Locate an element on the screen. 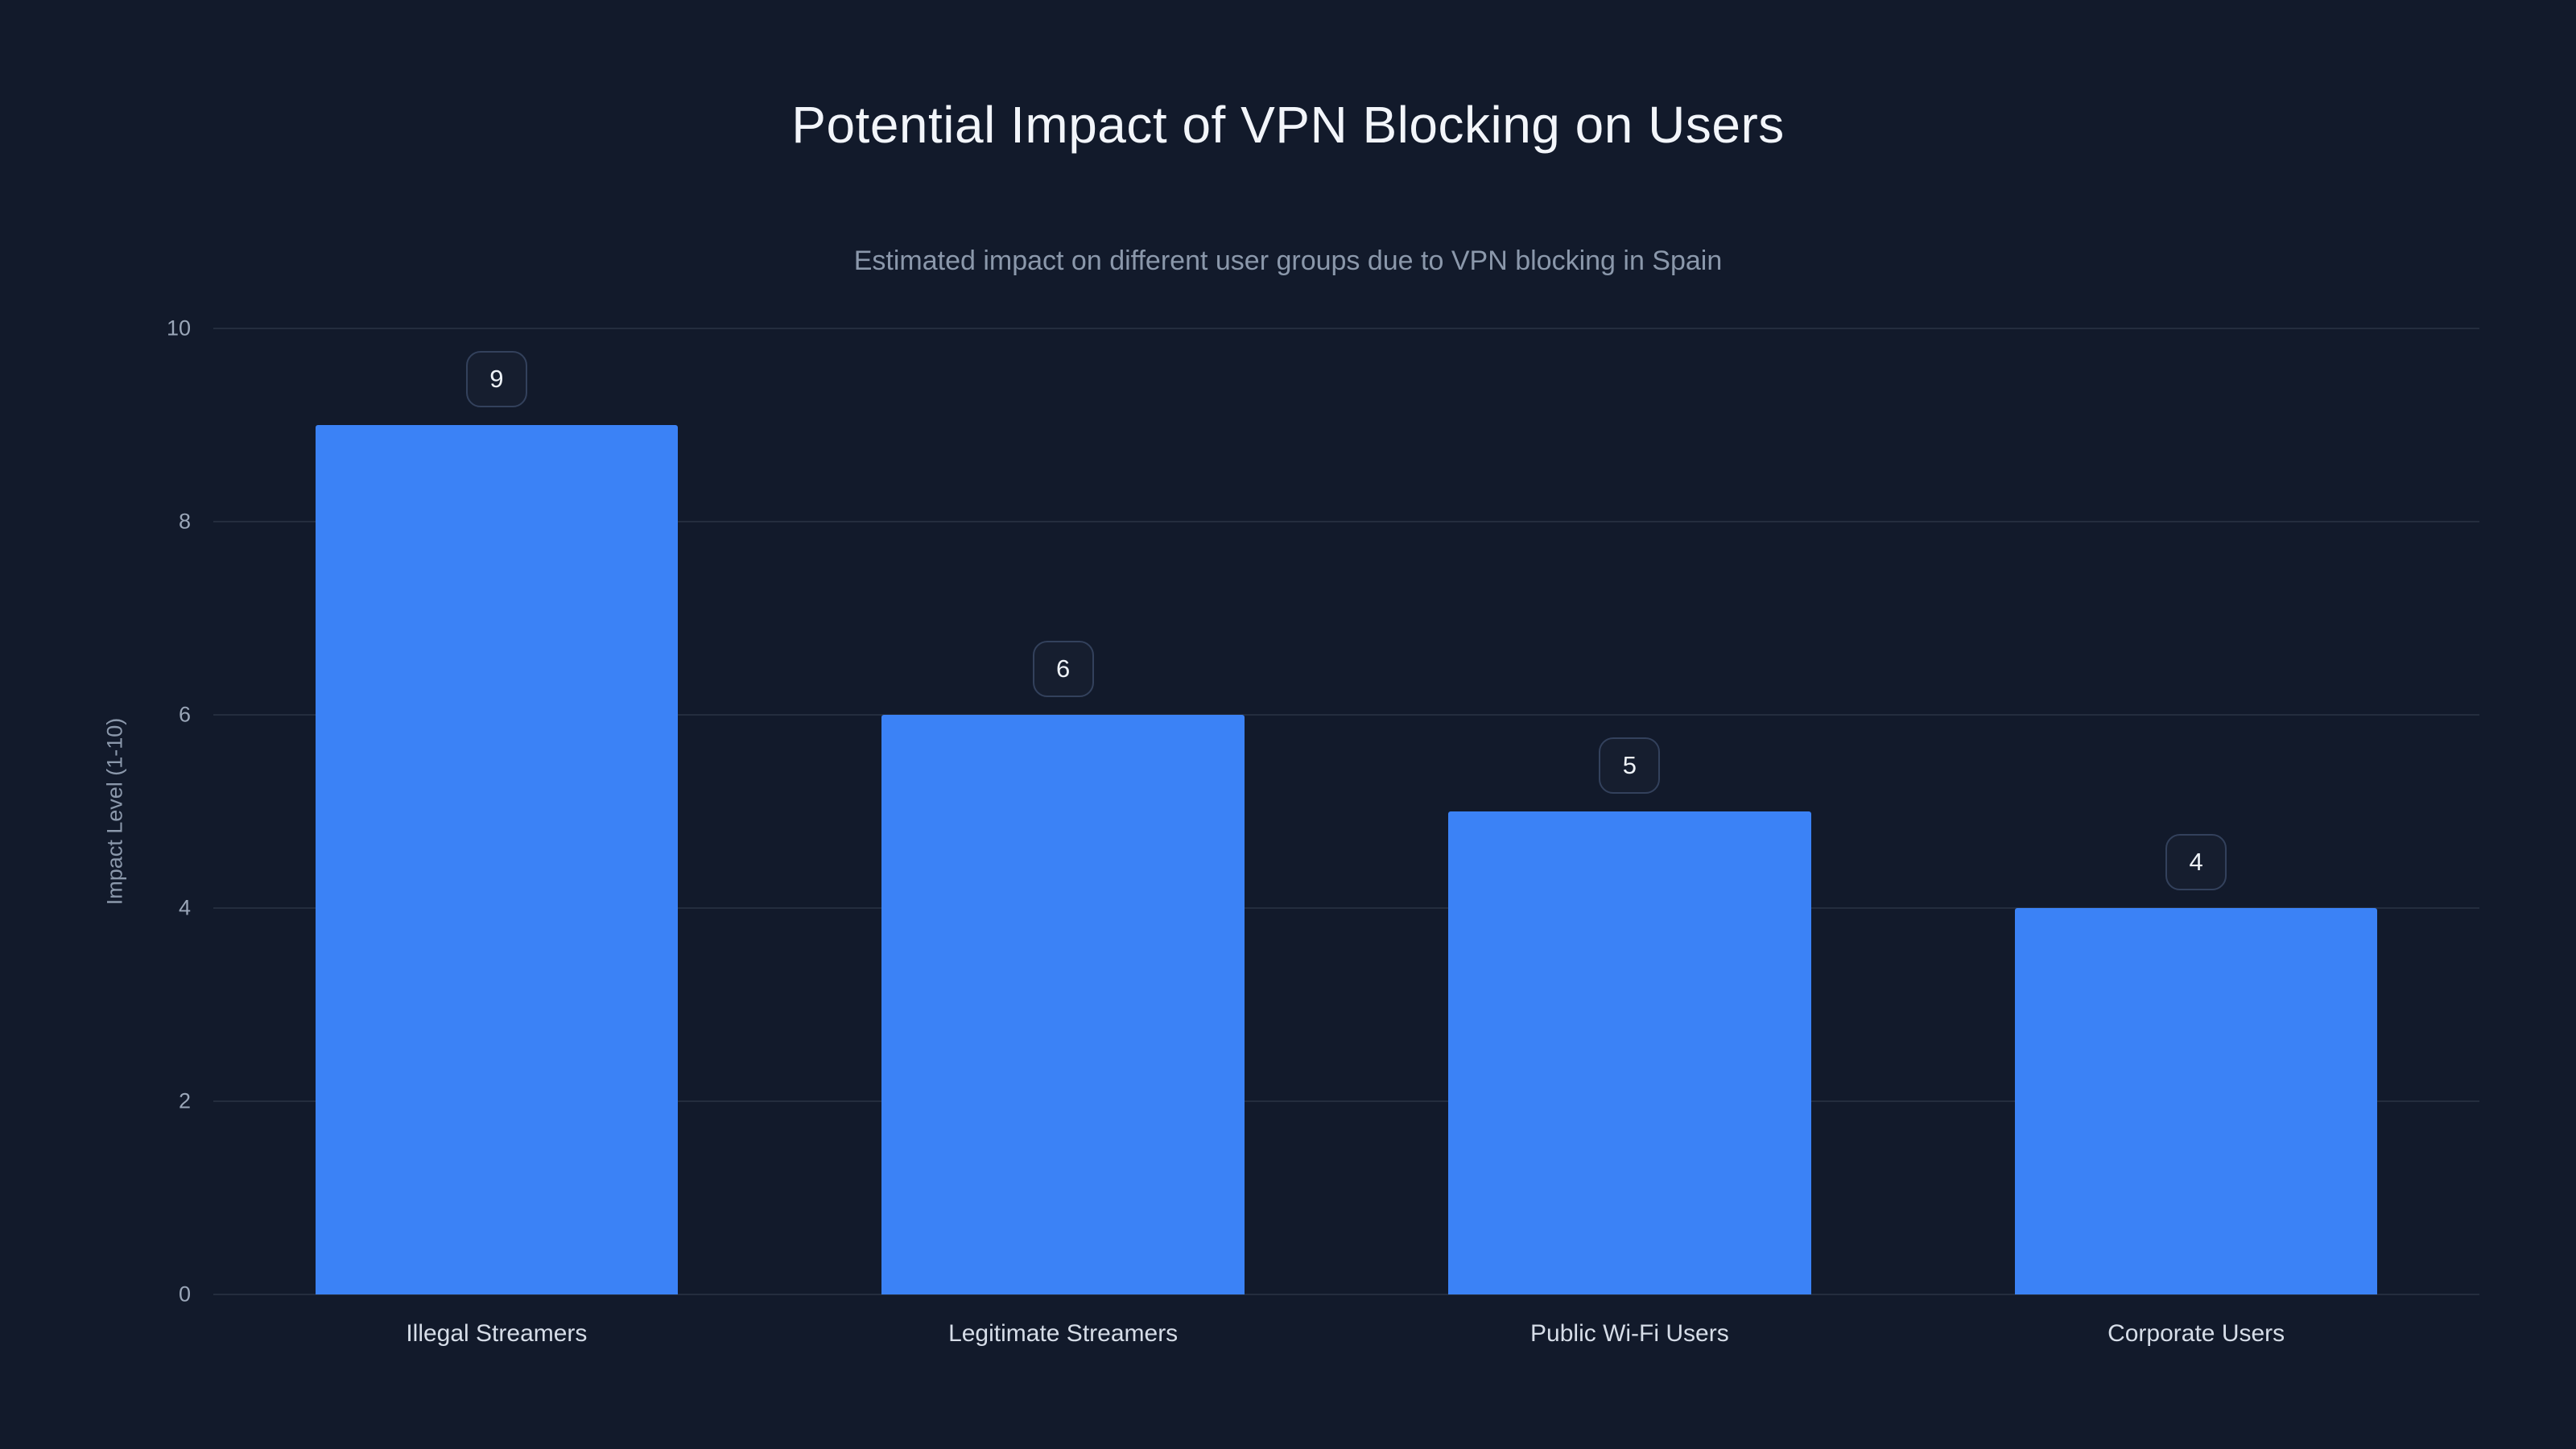  x-category-label-corporate-users: Corporate Users is located at coordinates (2196, 1333).